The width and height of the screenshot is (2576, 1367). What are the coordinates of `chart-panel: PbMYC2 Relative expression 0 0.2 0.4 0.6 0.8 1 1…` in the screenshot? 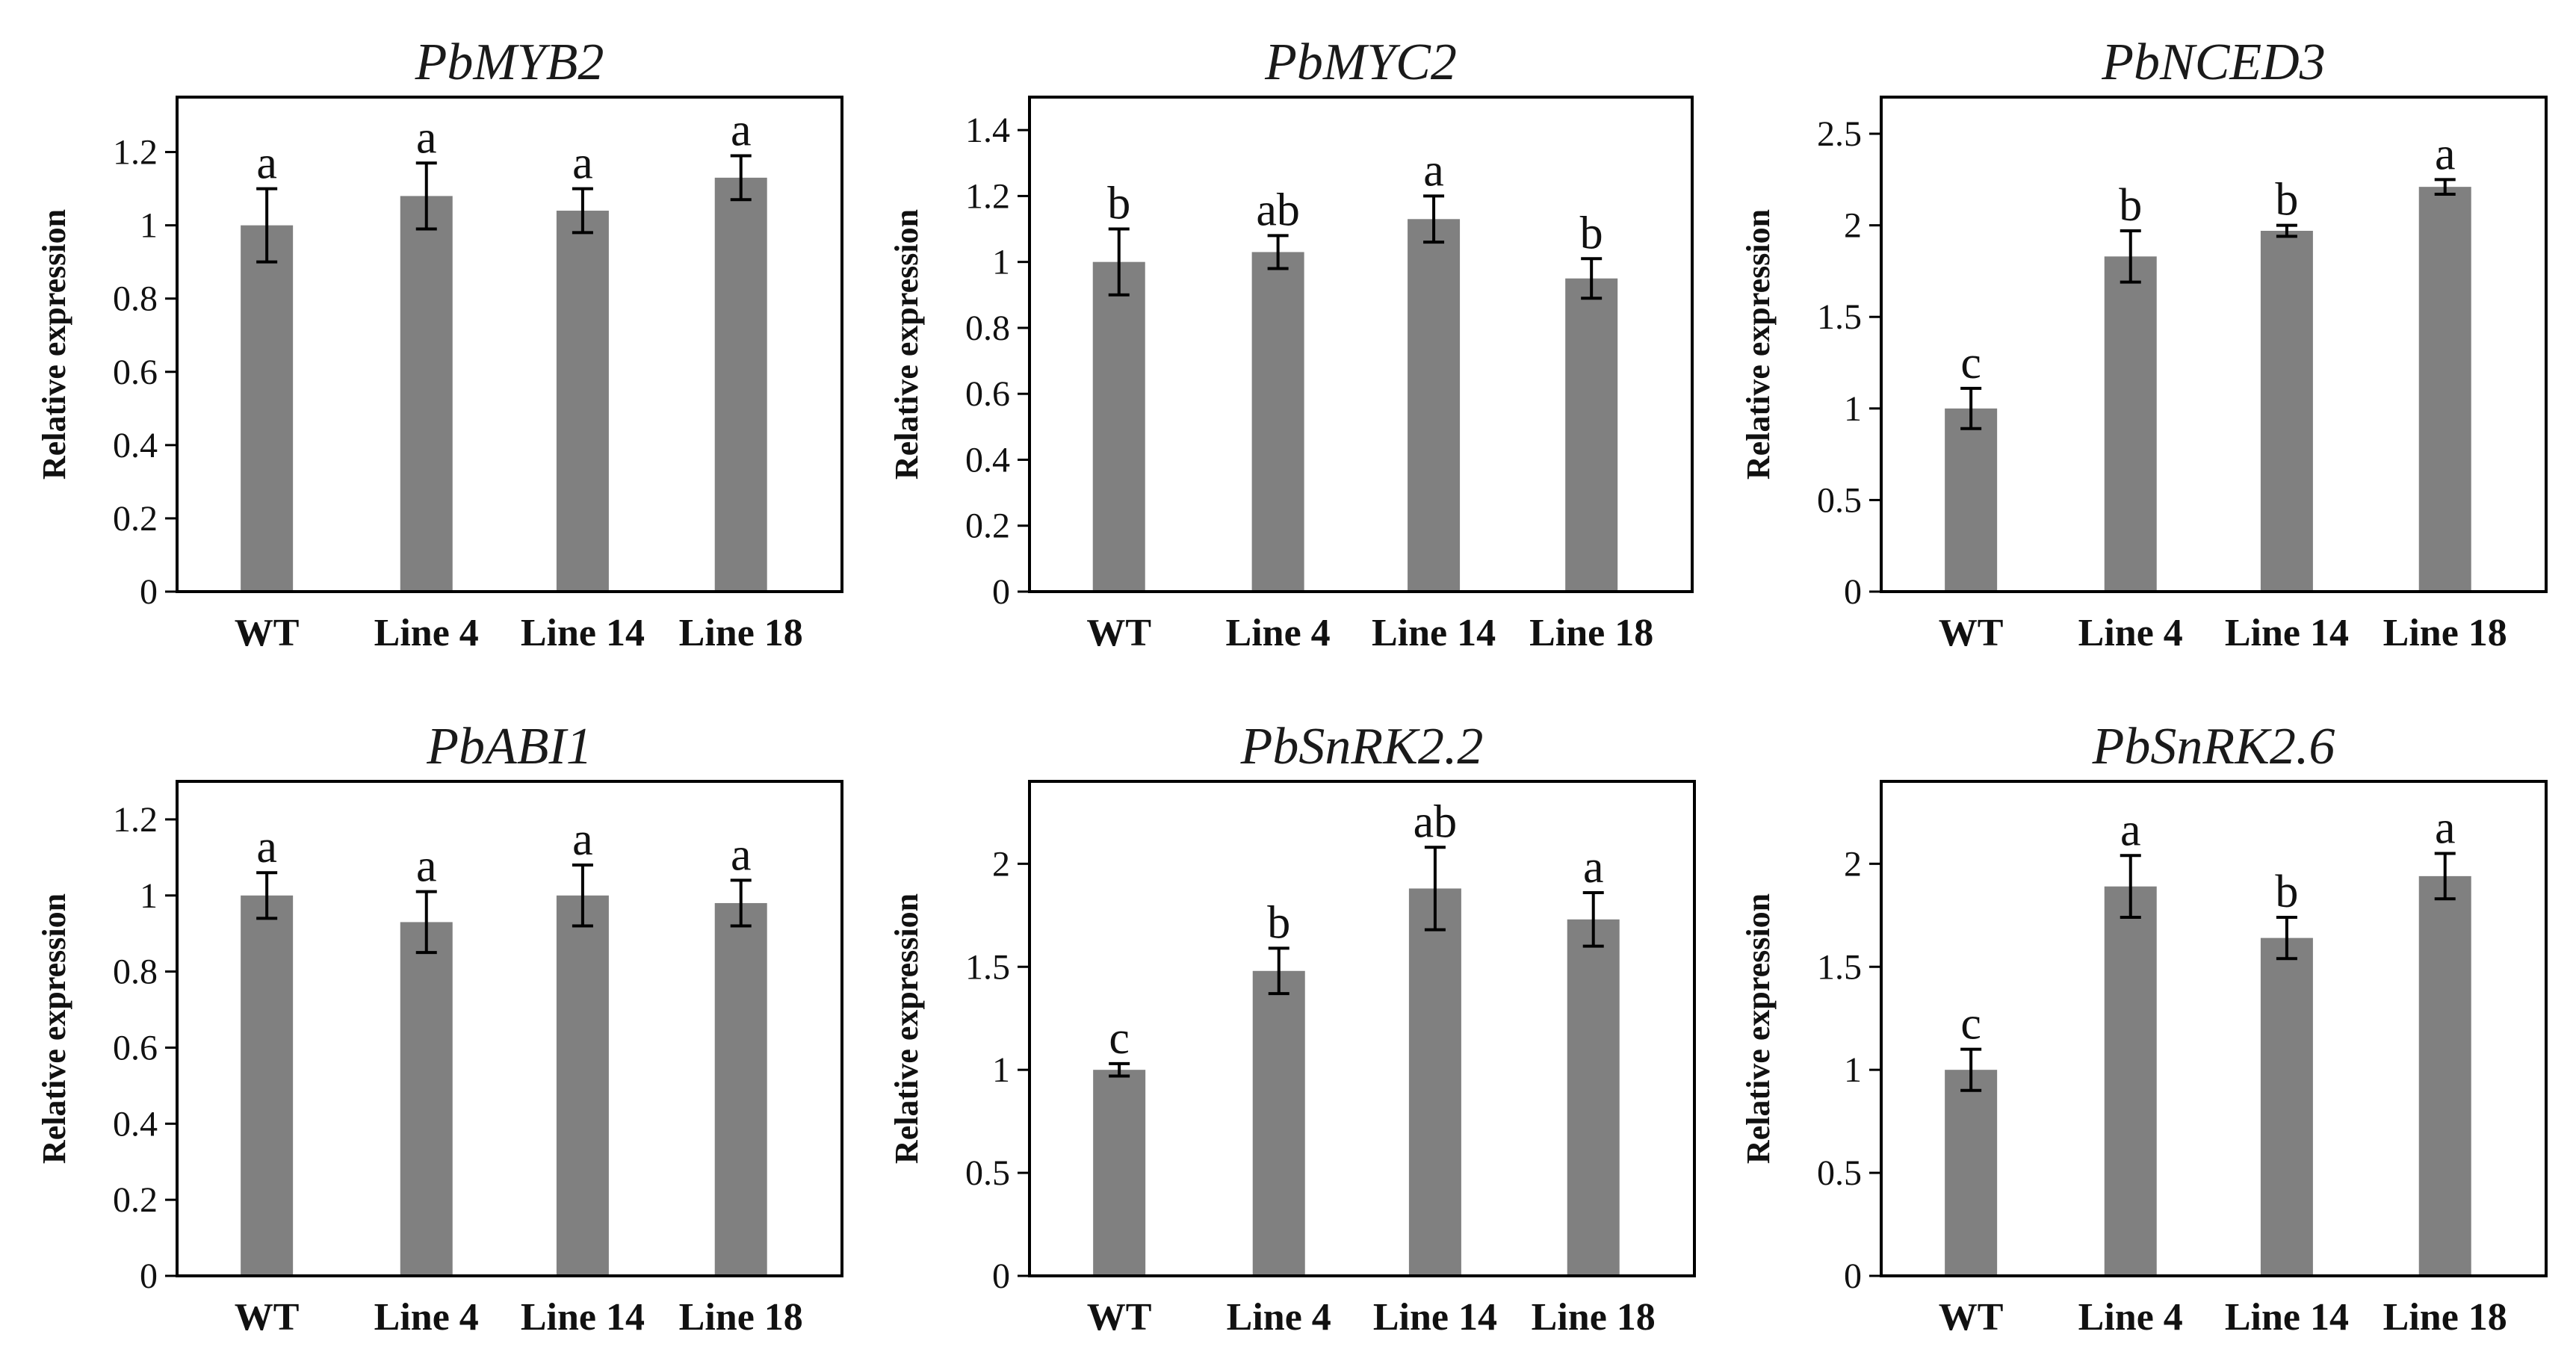 It's located at (1291, 344).